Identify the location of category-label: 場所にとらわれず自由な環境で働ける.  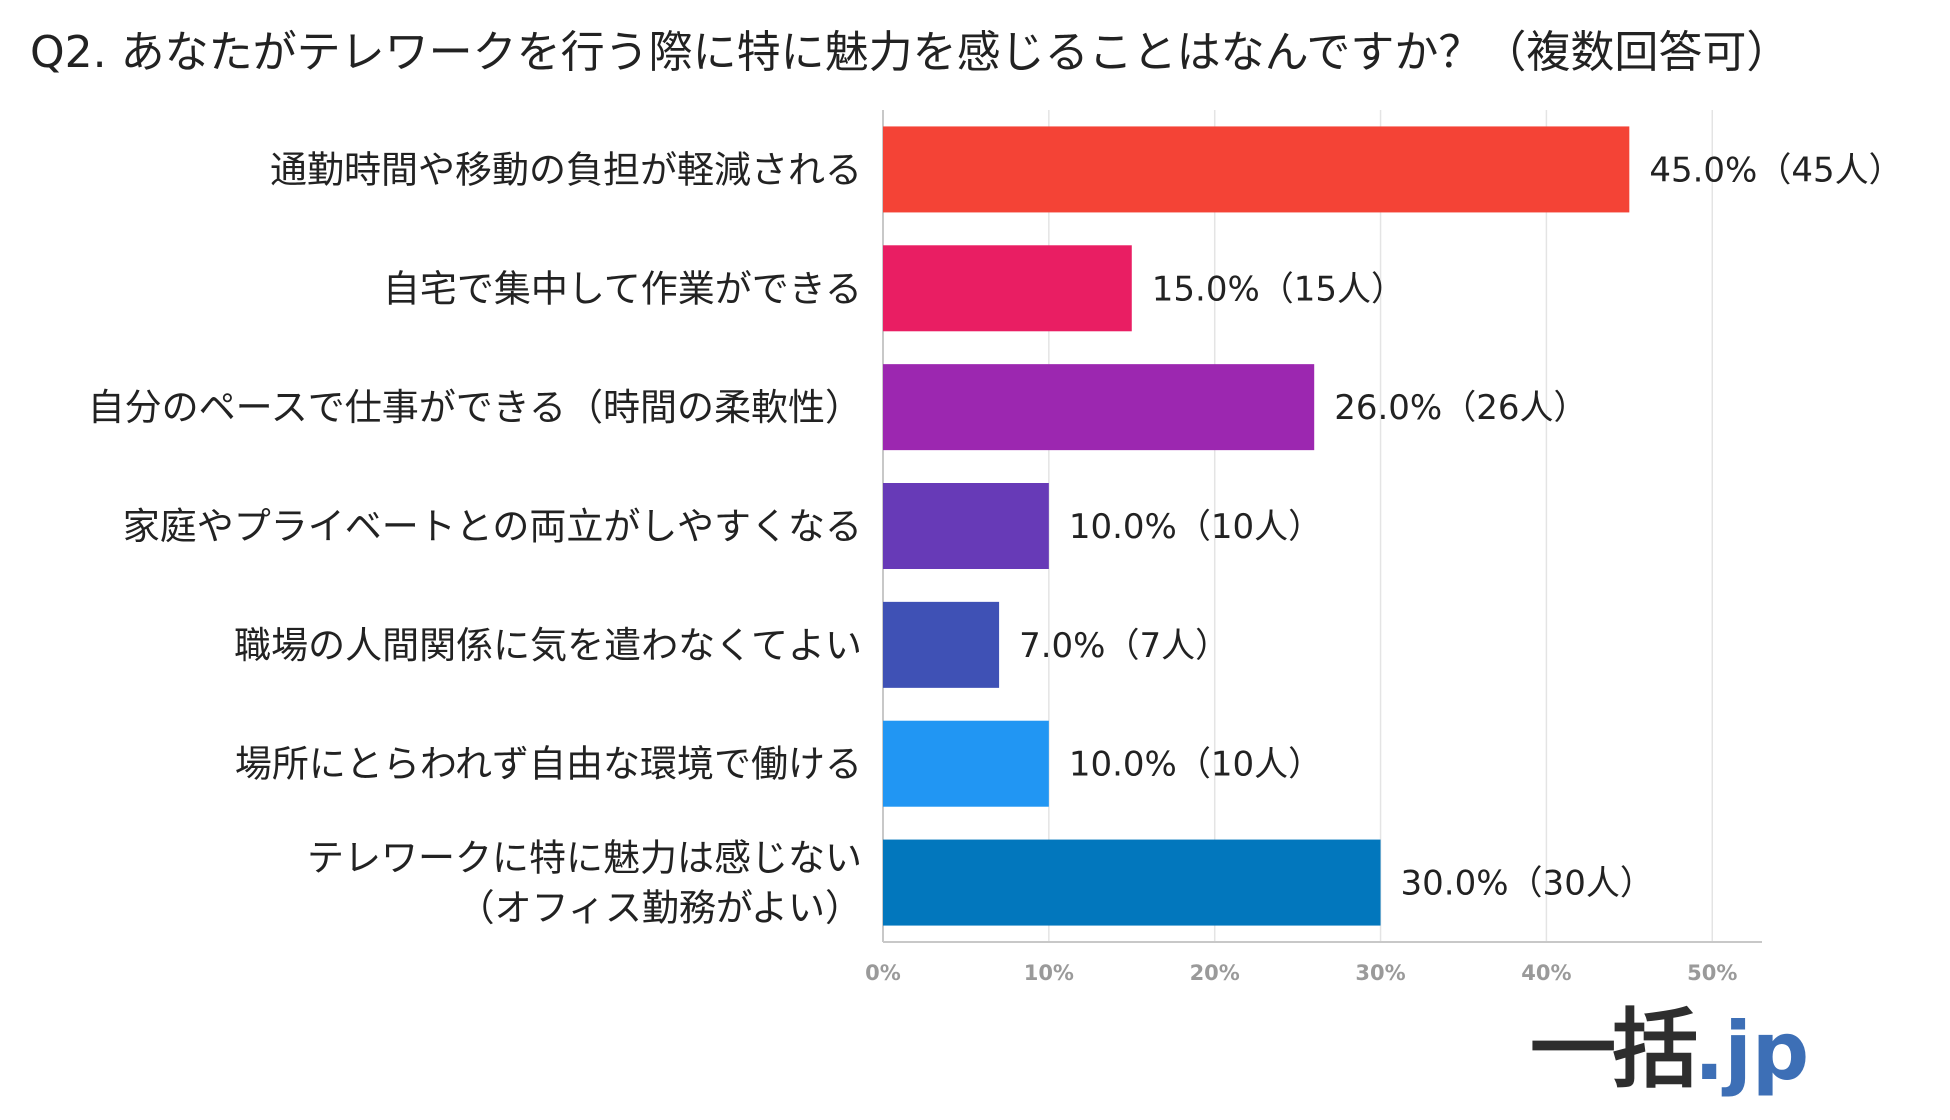
(548, 764).